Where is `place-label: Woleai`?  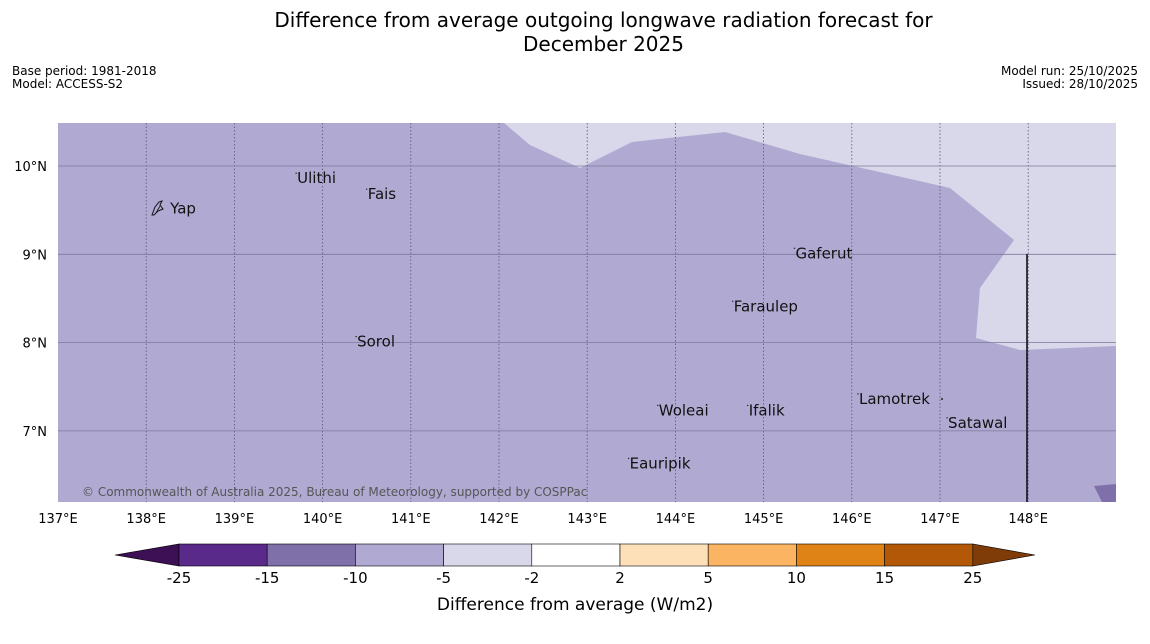
place-label: Woleai is located at coordinates (684, 410).